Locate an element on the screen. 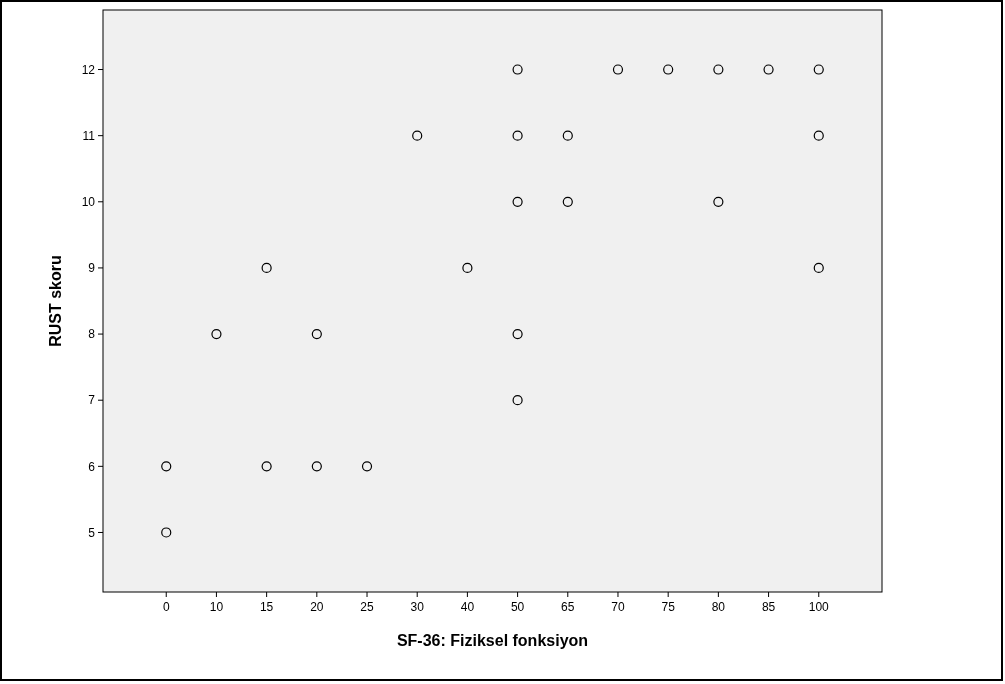 Image resolution: width=1005 pixels, height=684 pixels. x-tick-label: 30 is located at coordinates (417, 607).